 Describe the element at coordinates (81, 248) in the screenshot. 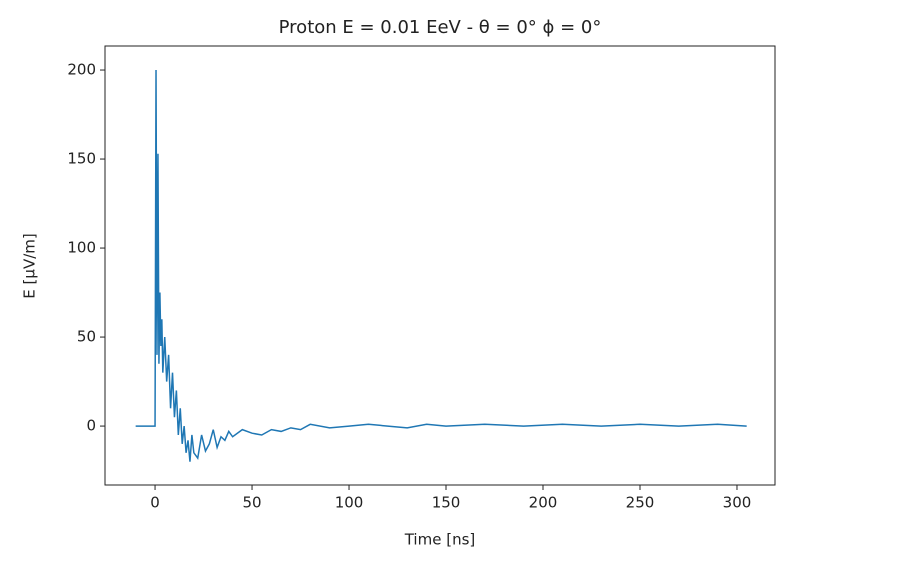

I see `y-tick-label: 100` at that location.